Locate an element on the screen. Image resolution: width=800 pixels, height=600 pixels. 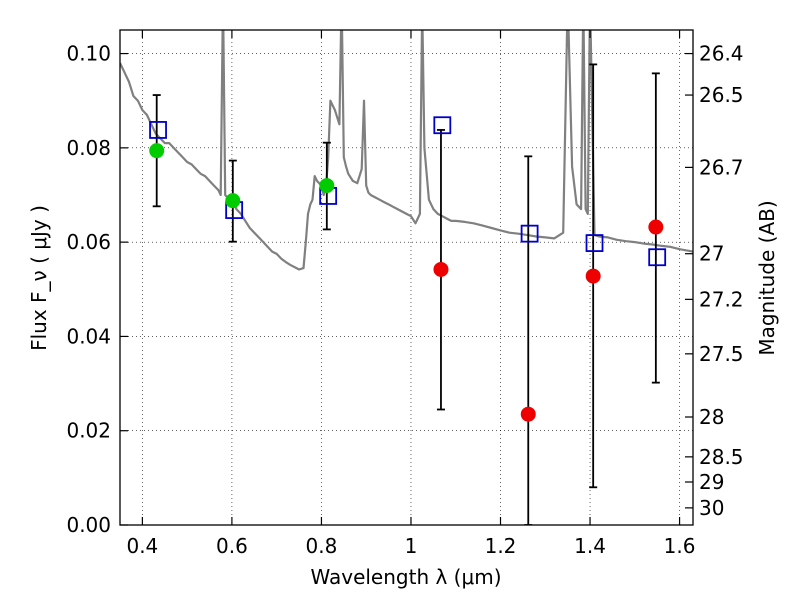
y-axis-label-group: Flux F_ν ( μJy ) is located at coordinates (39, 278).